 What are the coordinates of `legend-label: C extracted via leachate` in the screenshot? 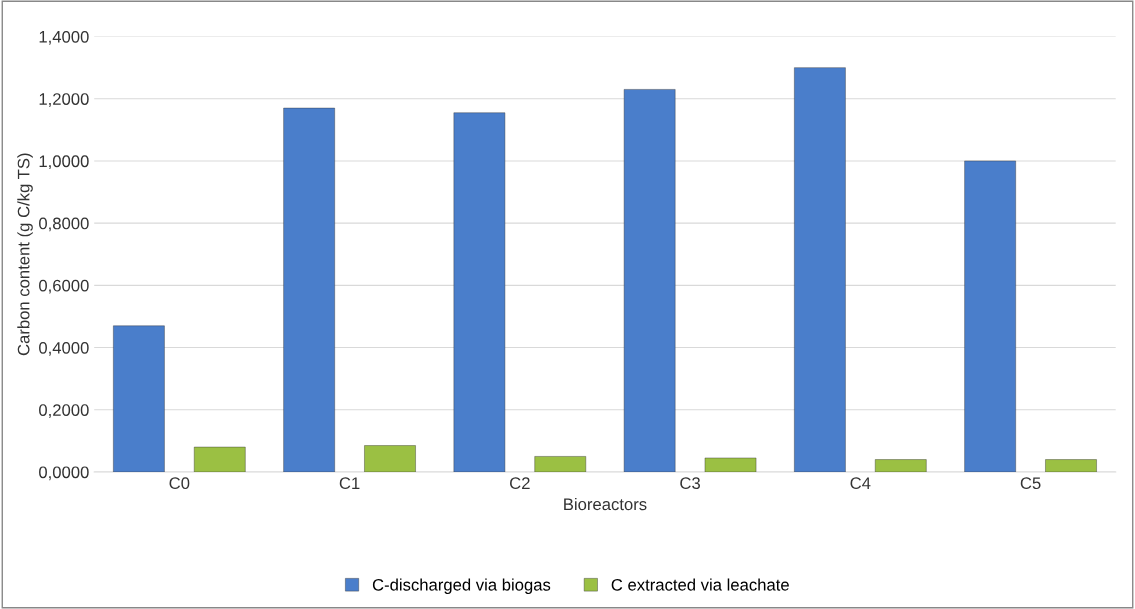 It's located at (700, 584).